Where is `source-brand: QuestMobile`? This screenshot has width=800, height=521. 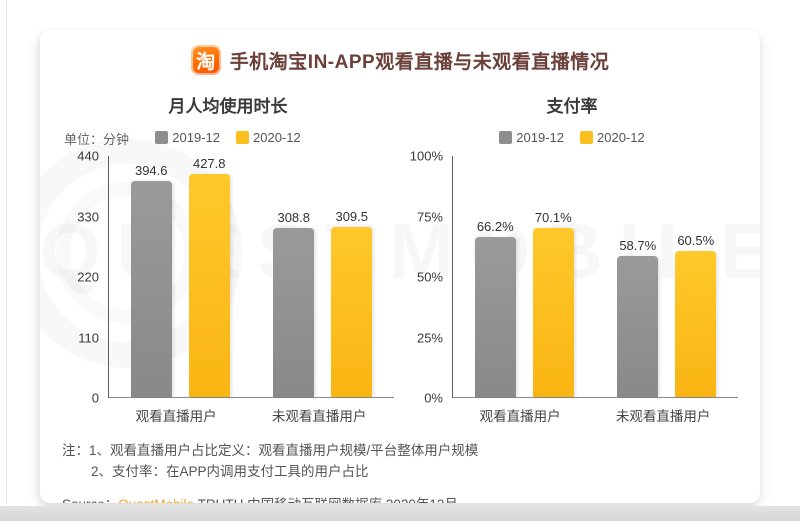 source-brand: QuestMobile is located at coordinates (156, 500).